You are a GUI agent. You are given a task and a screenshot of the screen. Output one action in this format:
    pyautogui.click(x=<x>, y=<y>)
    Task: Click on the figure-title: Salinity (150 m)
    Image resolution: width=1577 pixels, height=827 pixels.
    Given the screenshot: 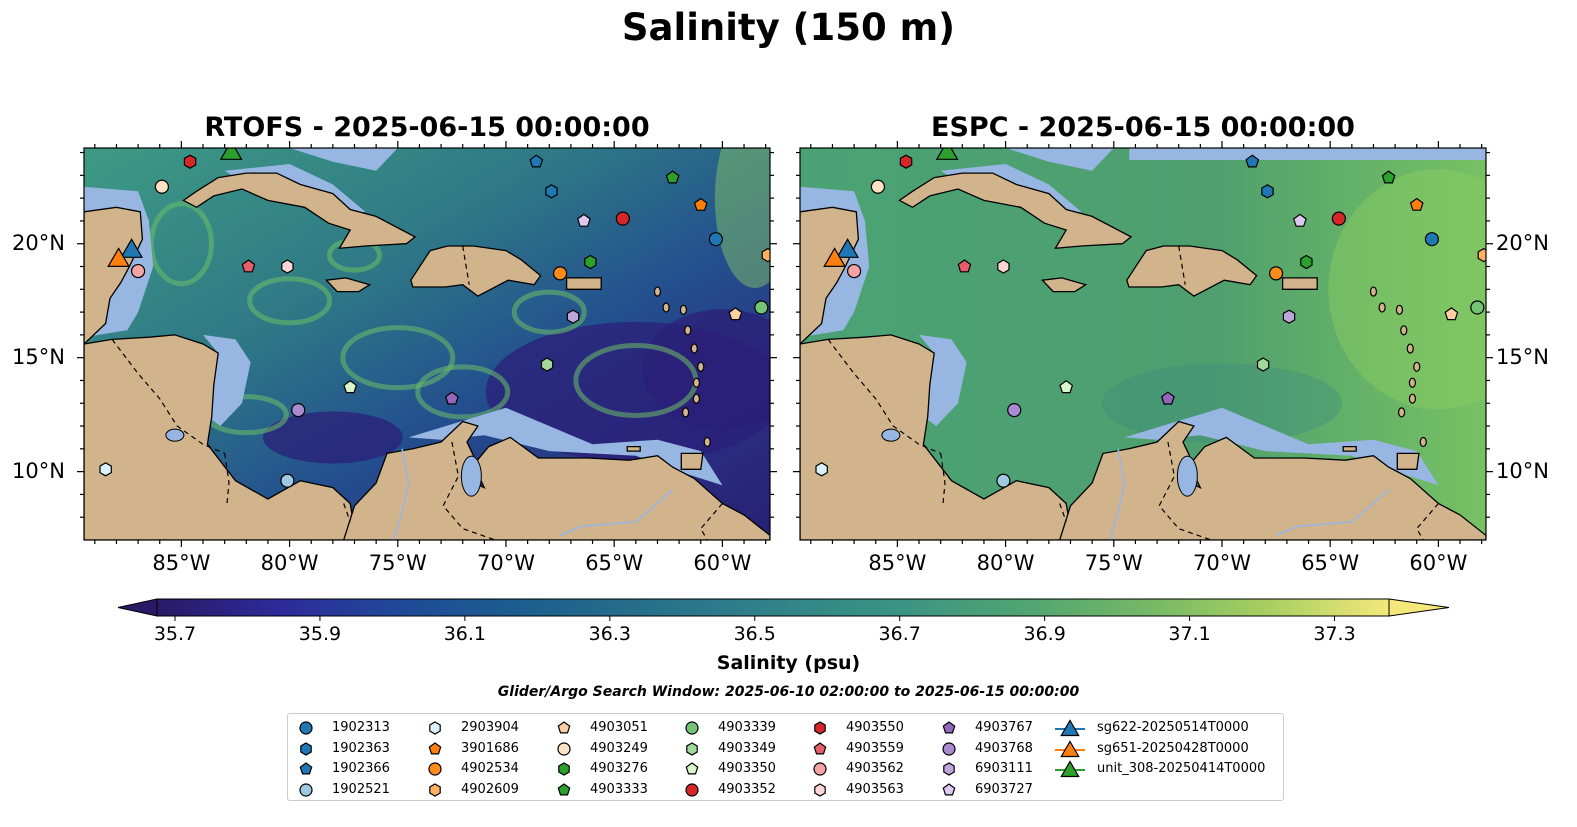 What is the action you would take?
    pyautogui.click(x=788, y=27)
    